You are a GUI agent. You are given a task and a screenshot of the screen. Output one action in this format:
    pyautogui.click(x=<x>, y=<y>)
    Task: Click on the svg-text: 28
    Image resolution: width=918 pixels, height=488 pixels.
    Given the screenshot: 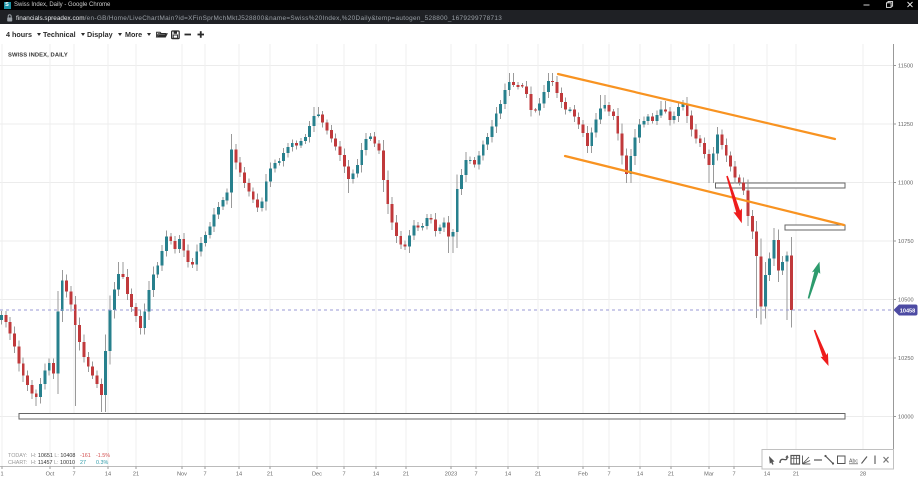 What is the action you would take?
    pyautogui.click(x=863, y=475)
    